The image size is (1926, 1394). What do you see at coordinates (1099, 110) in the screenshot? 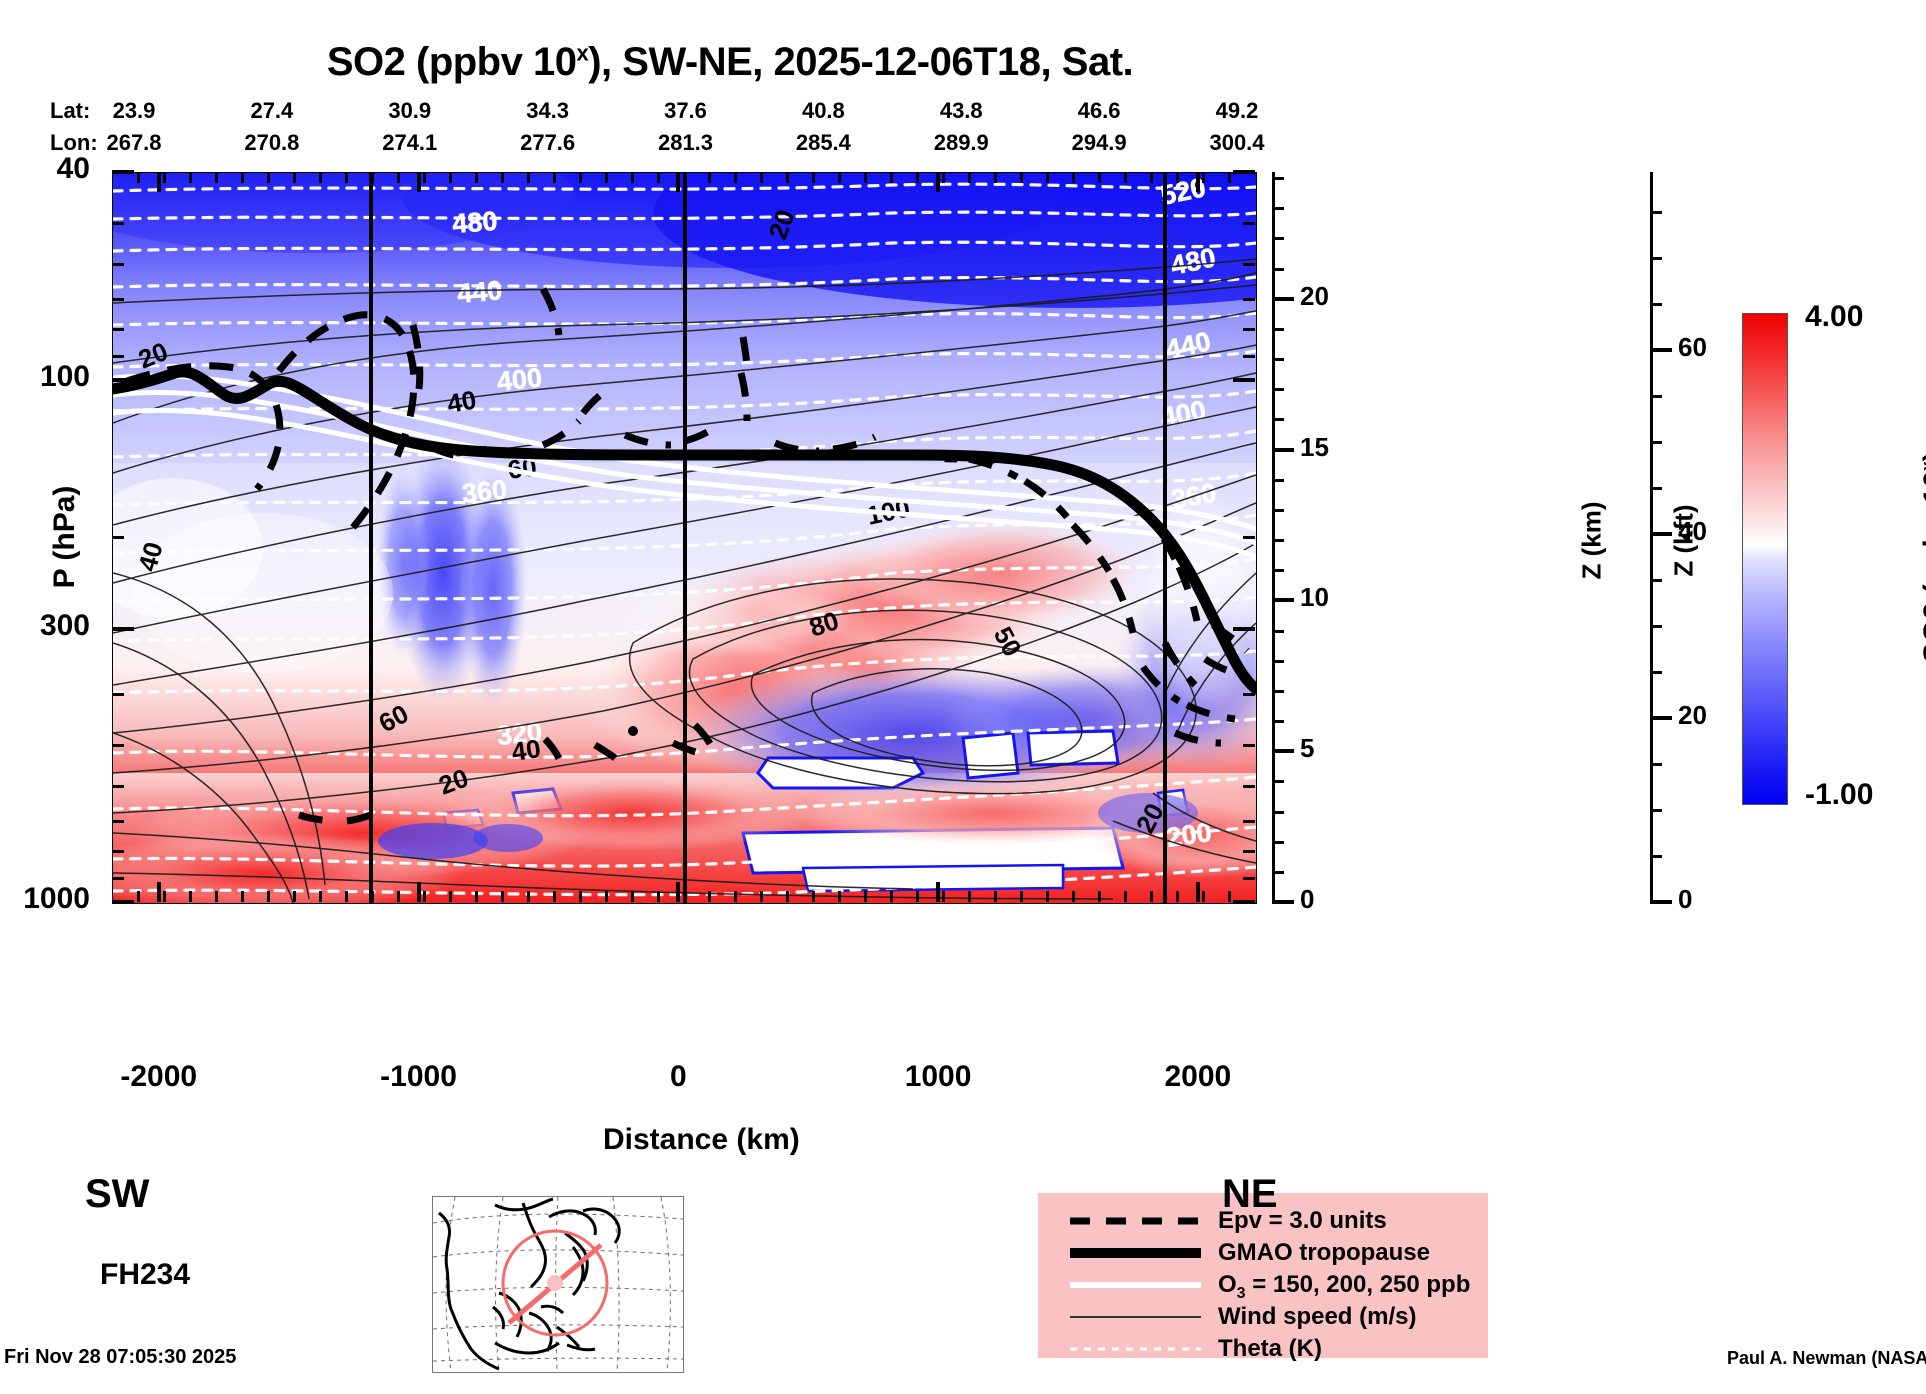
I see `lat-value: 46.6` at bounding box center [1099, 110].